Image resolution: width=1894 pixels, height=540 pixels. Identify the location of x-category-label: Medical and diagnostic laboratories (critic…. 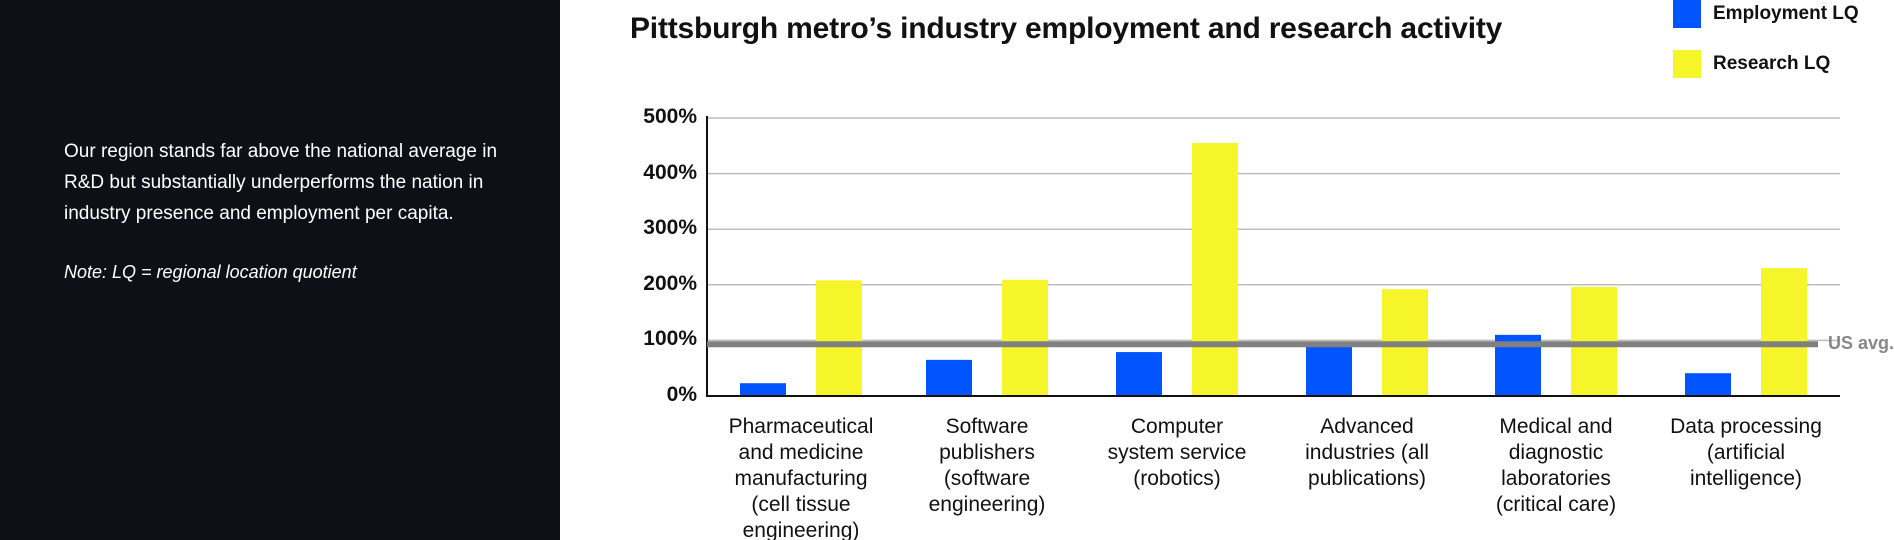
(1556, 466).